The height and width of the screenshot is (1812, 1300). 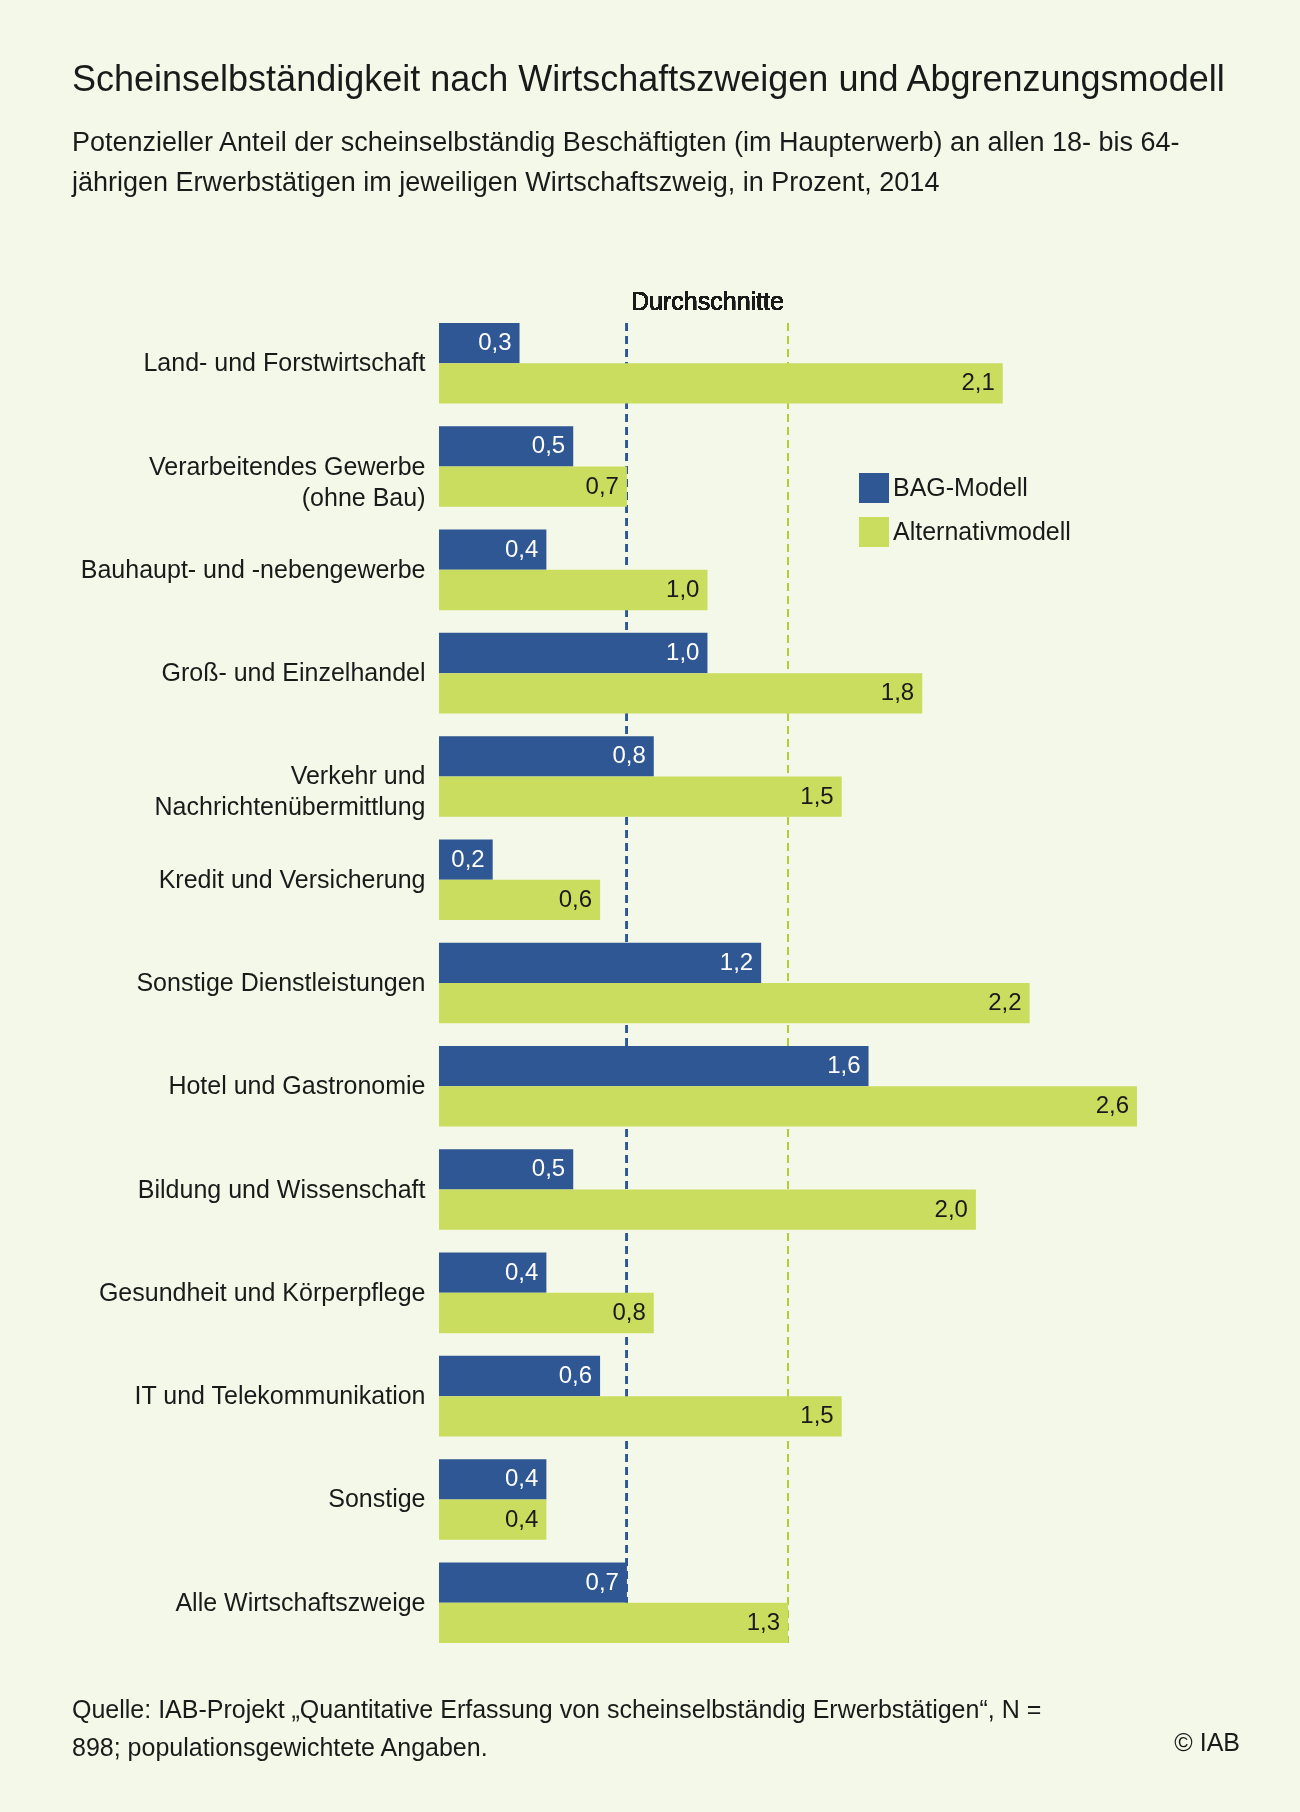 What do you see at coordinates (297, 1085) in the screenshot?
I see `y-tick-label: Hotel und Gastronomie` at bounding box center [297, 1085].